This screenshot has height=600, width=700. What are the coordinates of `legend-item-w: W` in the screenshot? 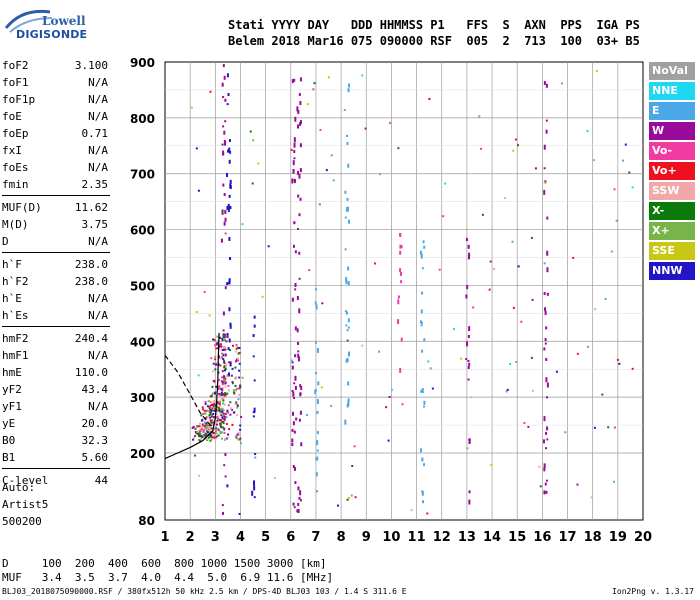 It's located at (672, 131).